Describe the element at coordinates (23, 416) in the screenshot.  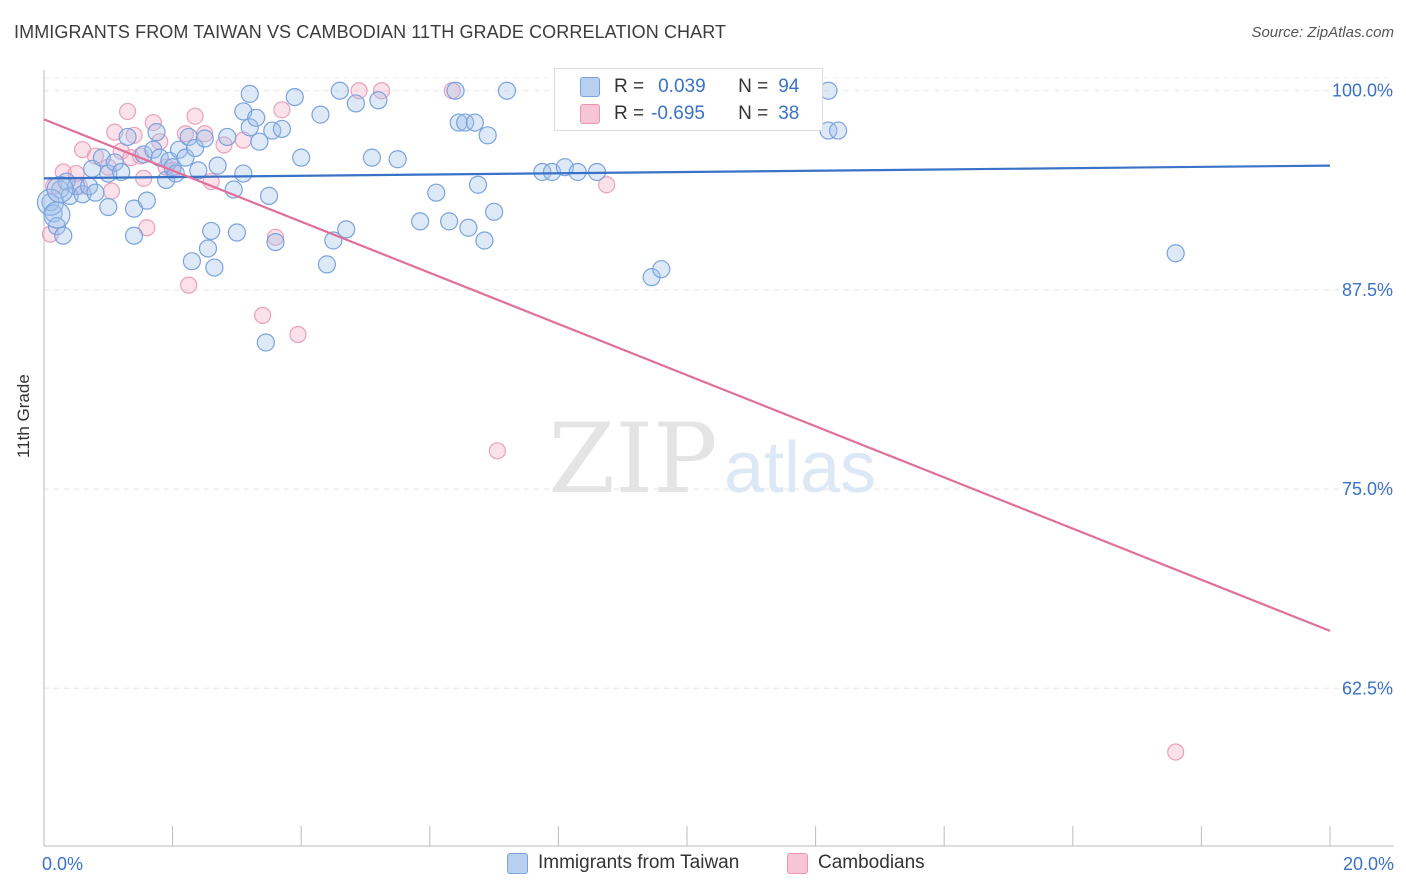
I see `y-axis-label: 11th Grade` at that location.